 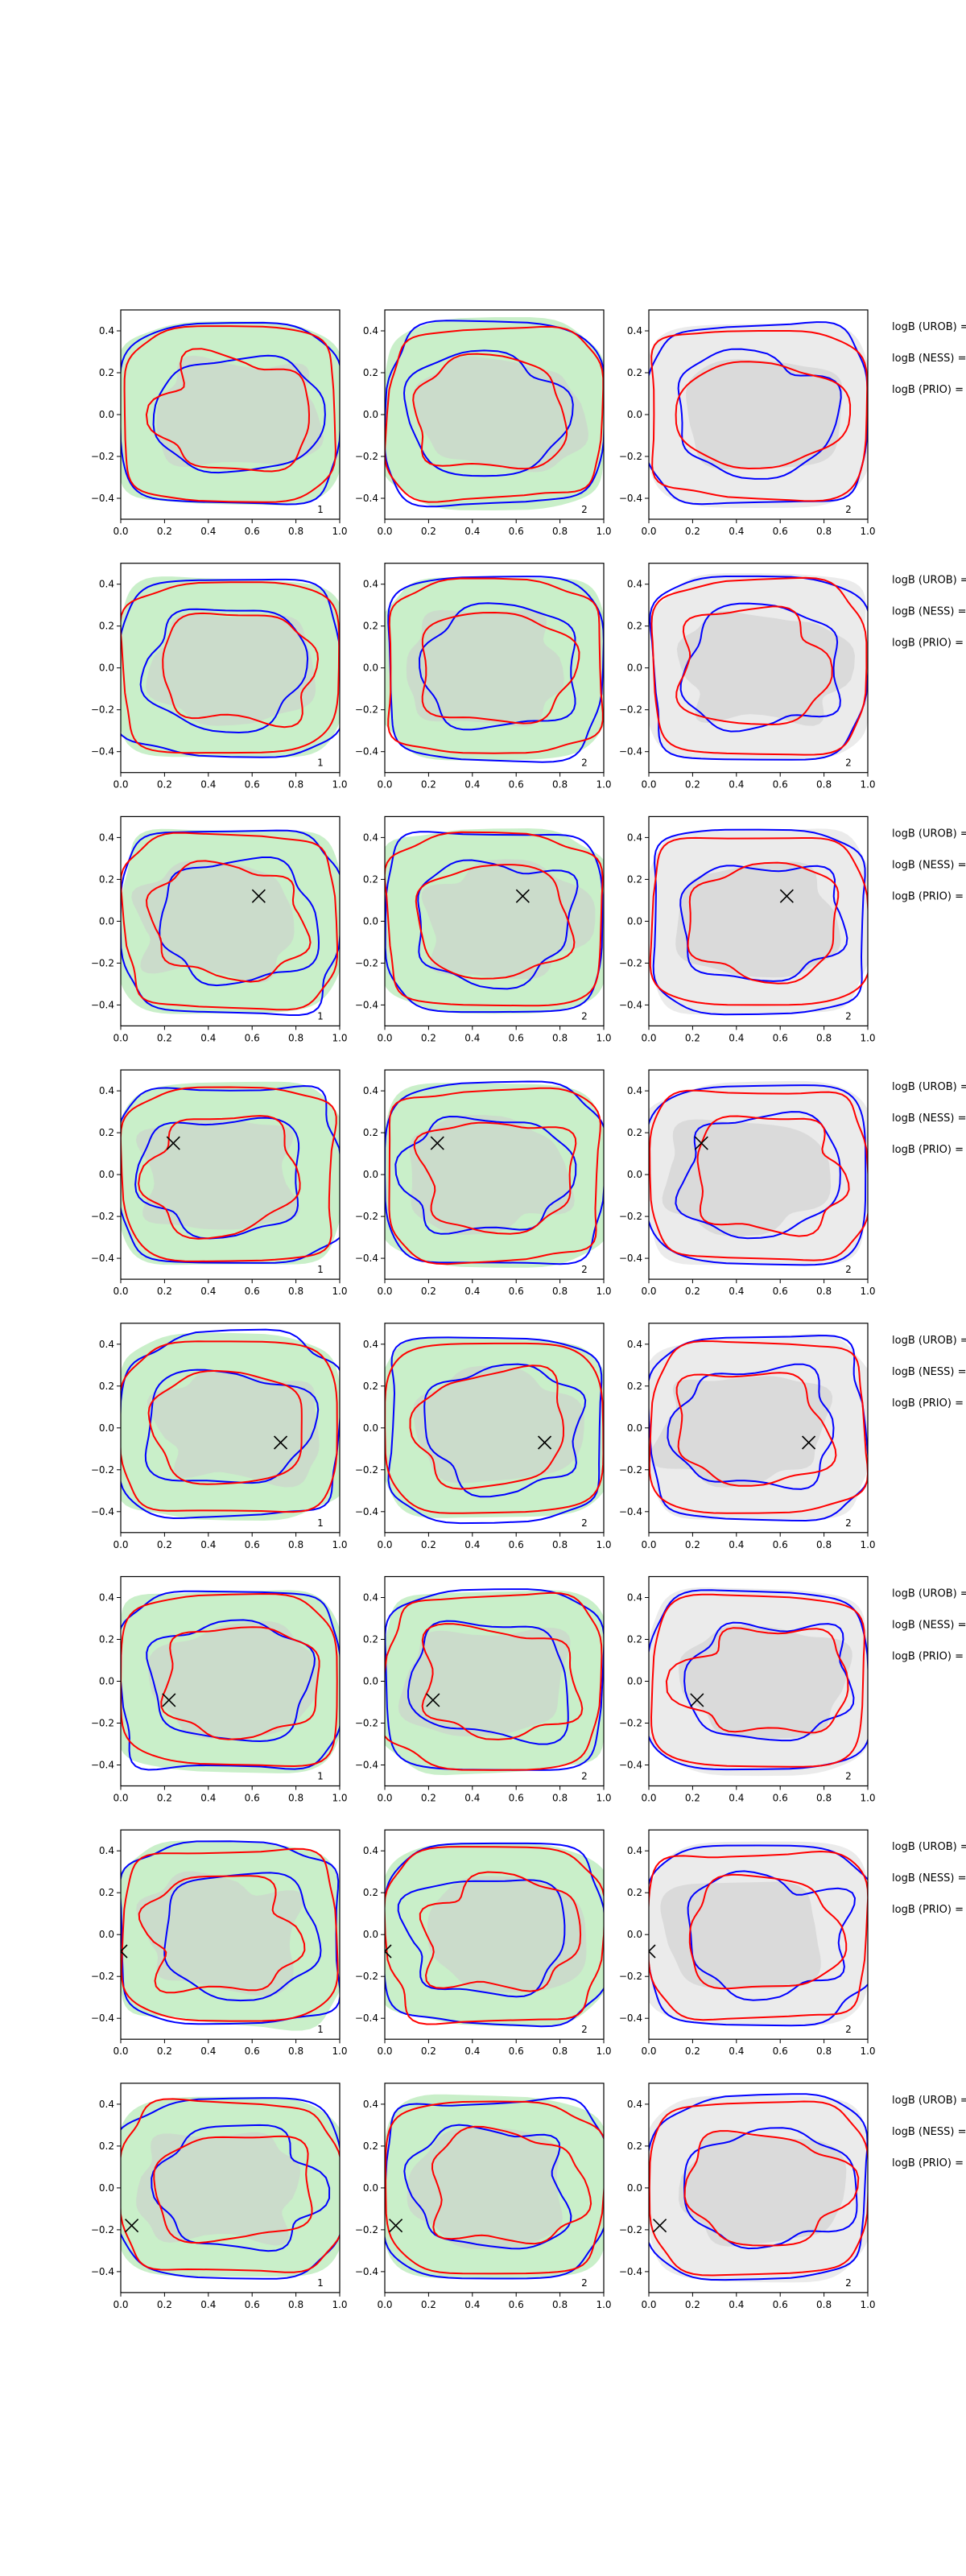 I want to click on panel-r6-c3: 0.0 0.2 0.4 0.6 0.8 1.0 0.4 0.2 0.0 −0.2 −0.4 2, so click(x=747, y=1689).